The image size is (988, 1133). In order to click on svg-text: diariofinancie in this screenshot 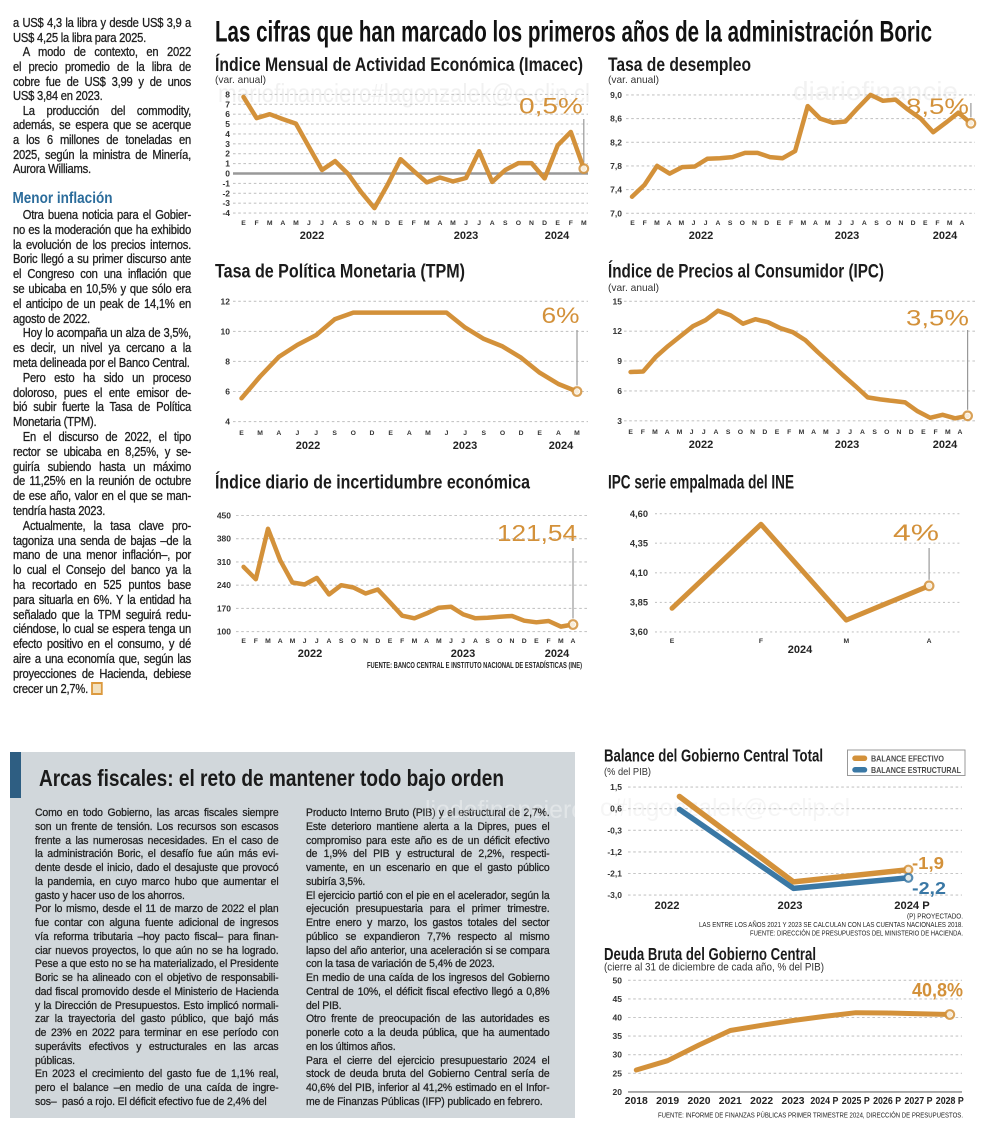, I will do `click(875, 91)`.